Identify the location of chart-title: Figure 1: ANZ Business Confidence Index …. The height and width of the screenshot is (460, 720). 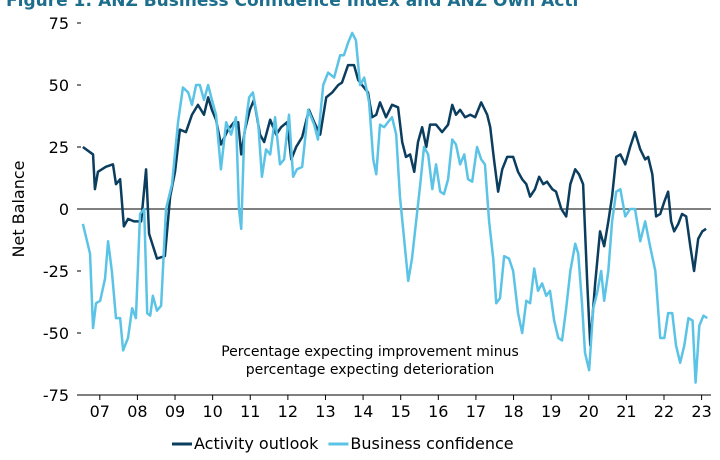
(292, 5).